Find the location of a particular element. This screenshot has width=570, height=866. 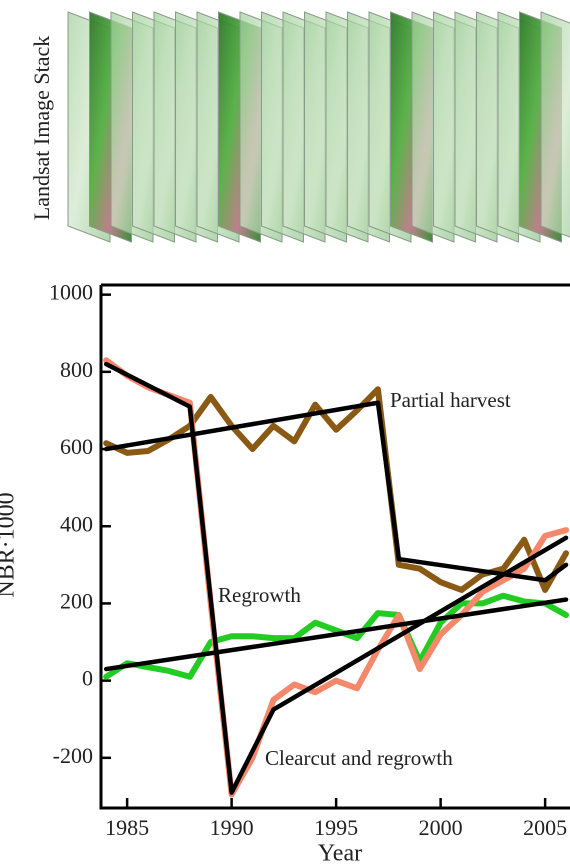

x-tick-label: 2005 is located at coordinates (545, 827).